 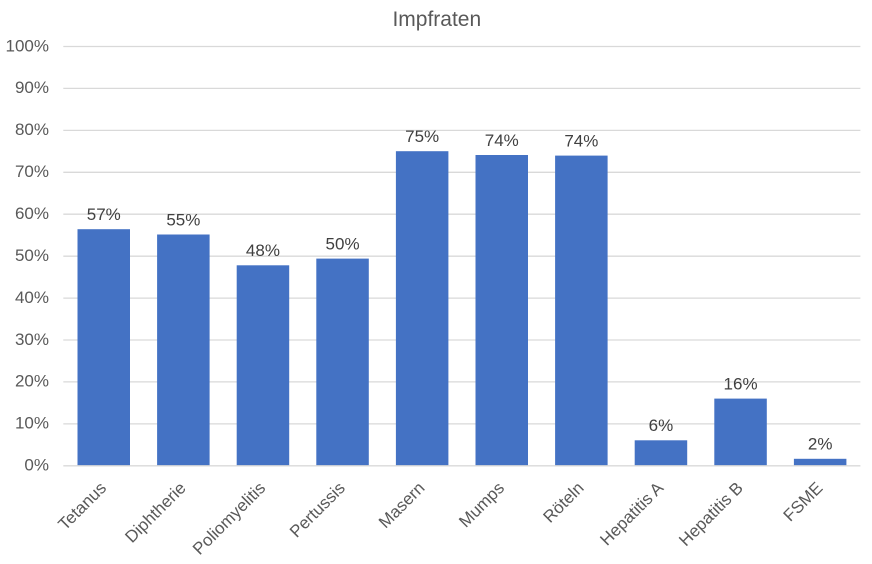 I want to click on svg-text: 40%, so click(x=32, y=297).